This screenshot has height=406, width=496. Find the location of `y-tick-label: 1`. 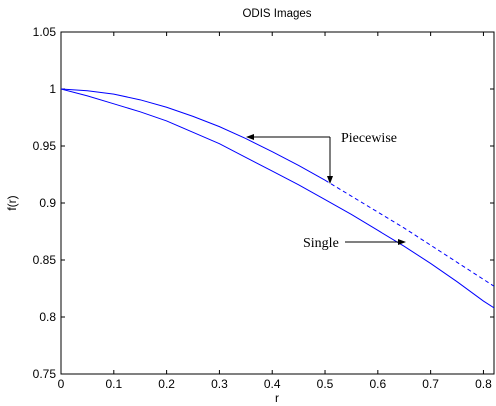

y-tick-label: 1 is located at coordinates (52, 89).